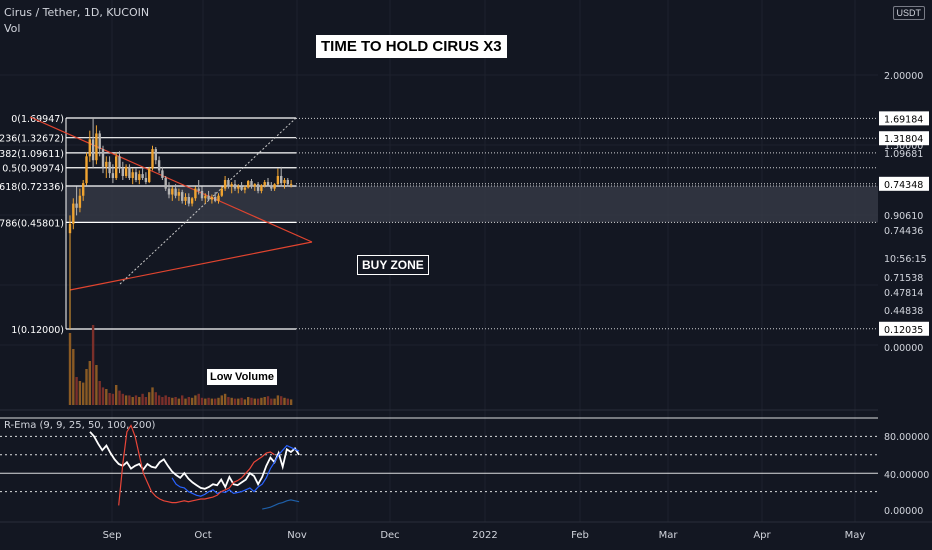 This screenshot has width=932, height=550. Describe the element at coordinates (180, 365) in the screenshot. I see `volume-bars` at that location.